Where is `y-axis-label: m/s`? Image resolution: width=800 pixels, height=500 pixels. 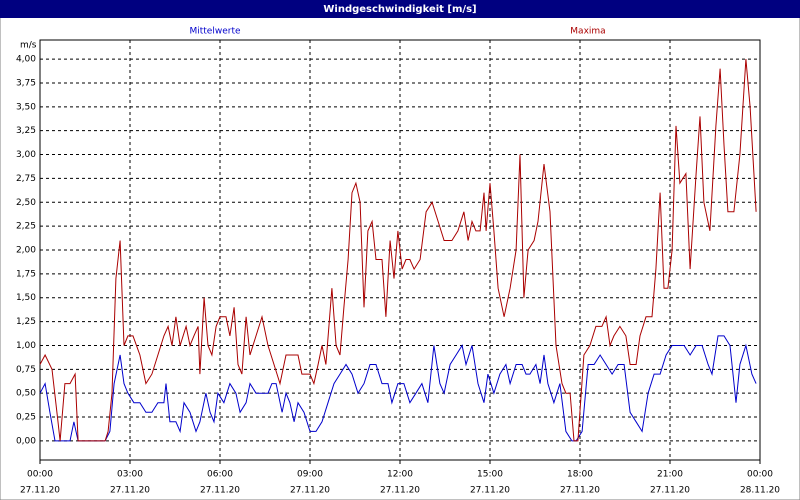 y-axis-label: m/s is located at coordinates (28, 46).